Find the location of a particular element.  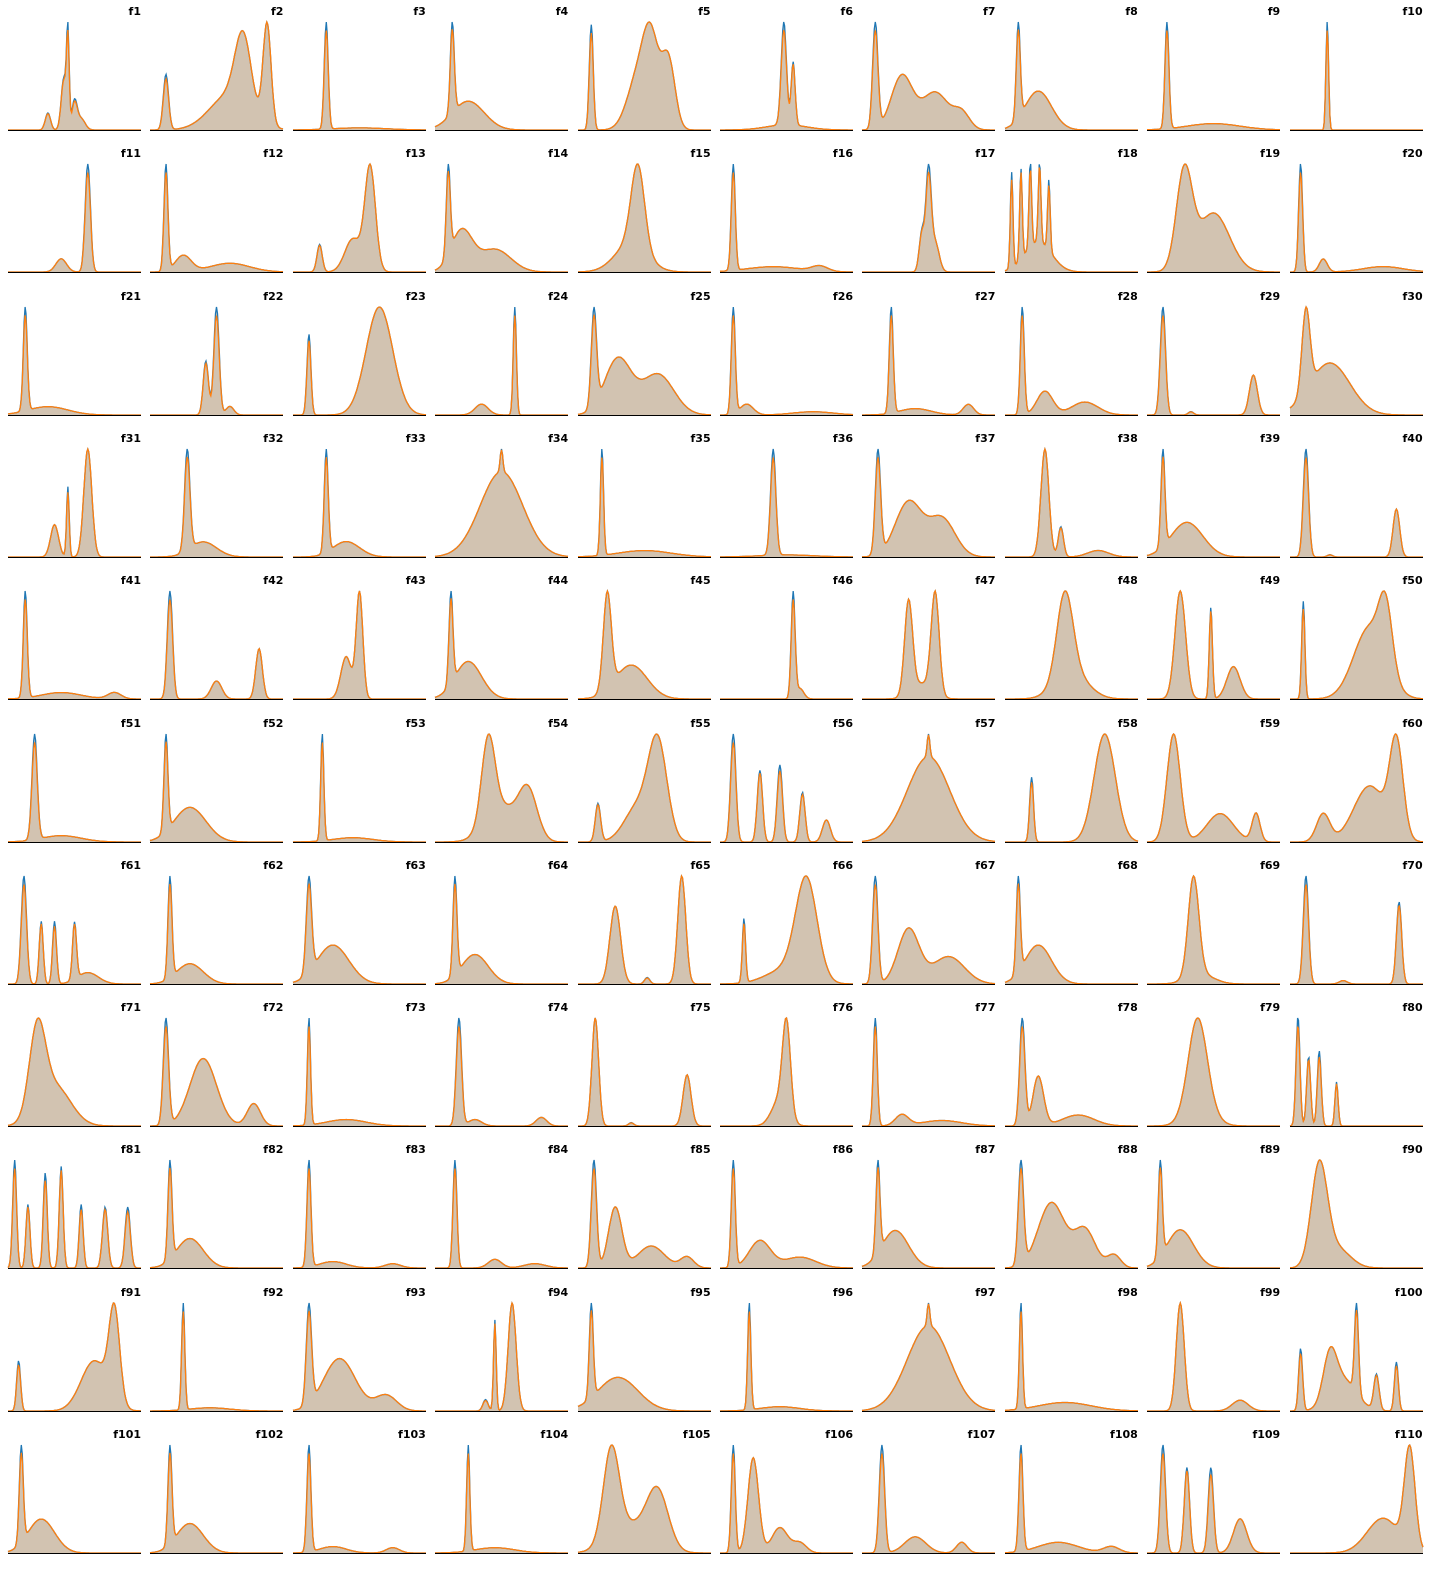

panel-title: f102 is located at coordinates (269, 1434).